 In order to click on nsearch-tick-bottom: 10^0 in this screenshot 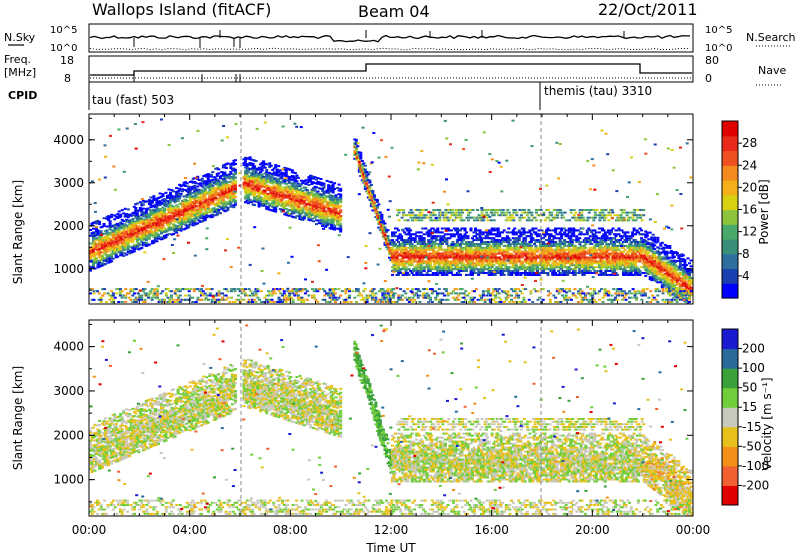, I will do `click(718, 48)`.